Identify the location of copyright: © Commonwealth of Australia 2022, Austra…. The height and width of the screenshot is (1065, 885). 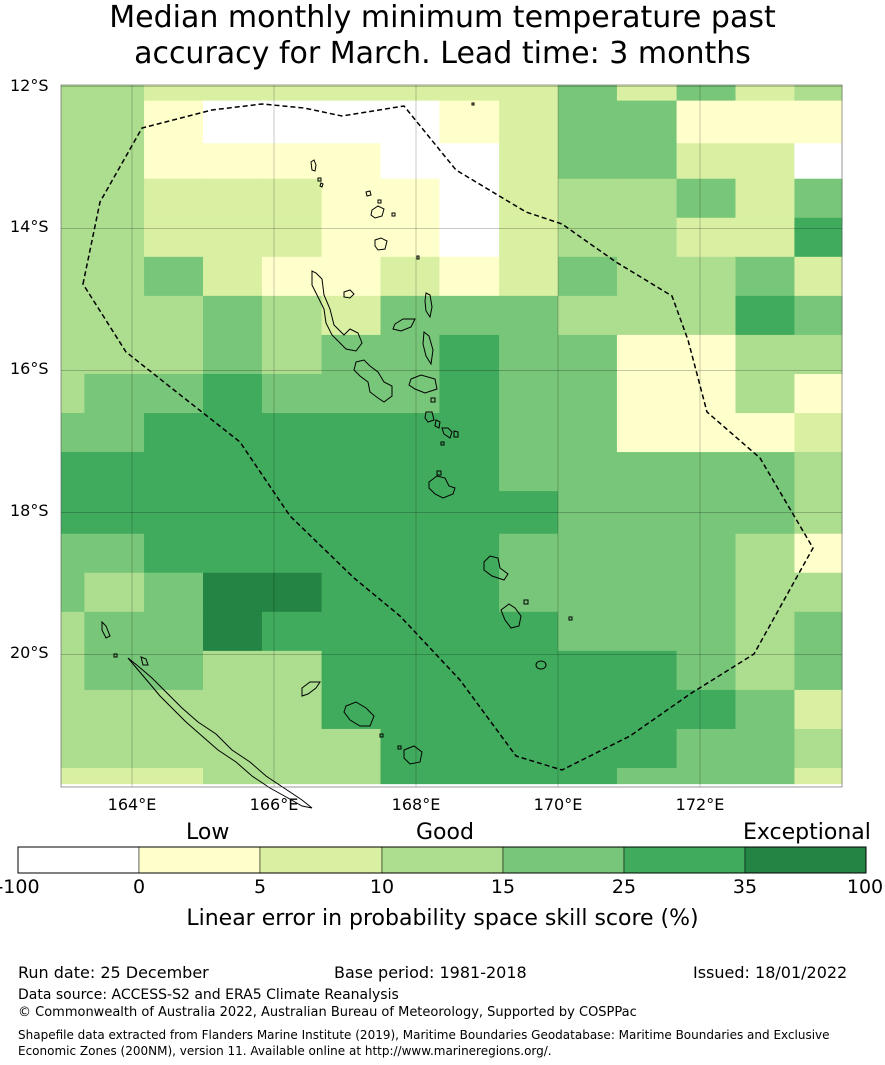
(327, 1012).